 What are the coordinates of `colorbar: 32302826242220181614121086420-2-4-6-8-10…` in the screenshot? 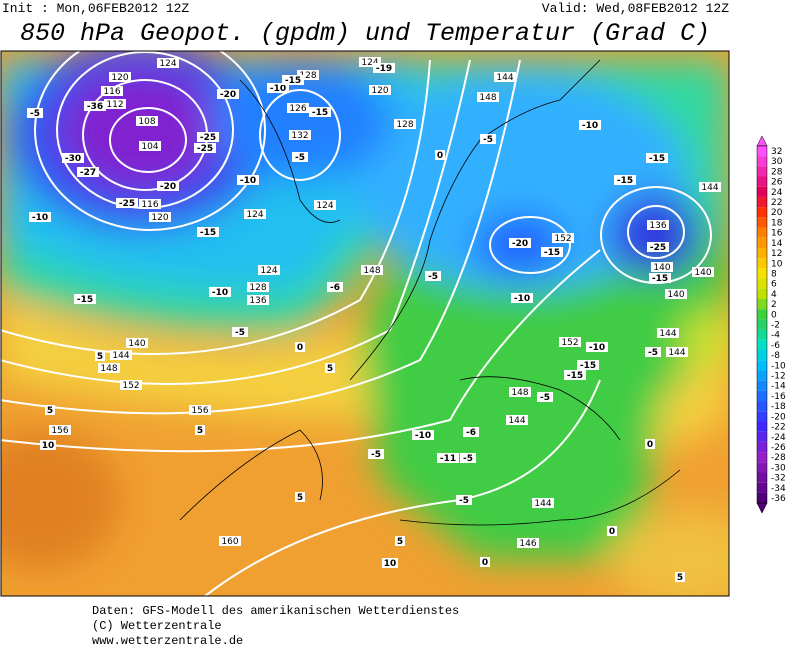 It's located at (771, 324).